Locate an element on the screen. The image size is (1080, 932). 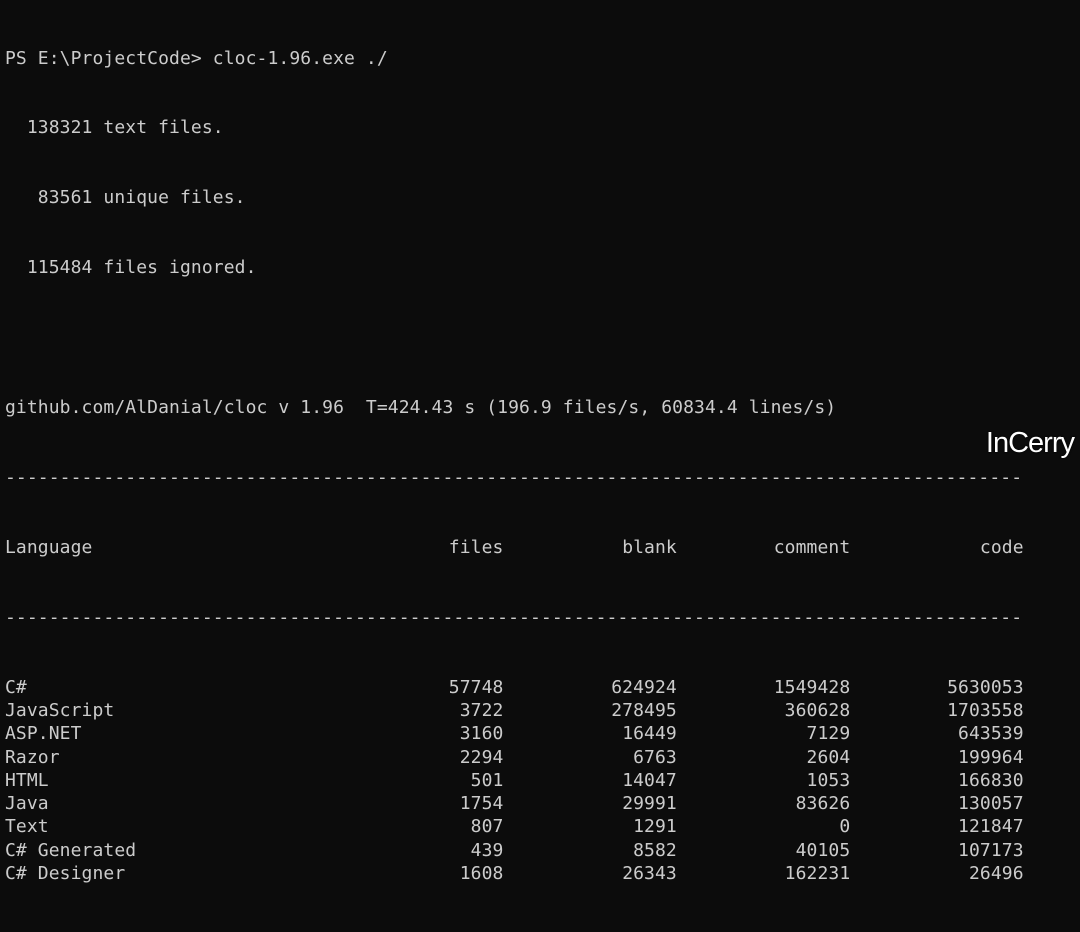
table-header: Language files blank comment code is located at coordinates (514, 547).